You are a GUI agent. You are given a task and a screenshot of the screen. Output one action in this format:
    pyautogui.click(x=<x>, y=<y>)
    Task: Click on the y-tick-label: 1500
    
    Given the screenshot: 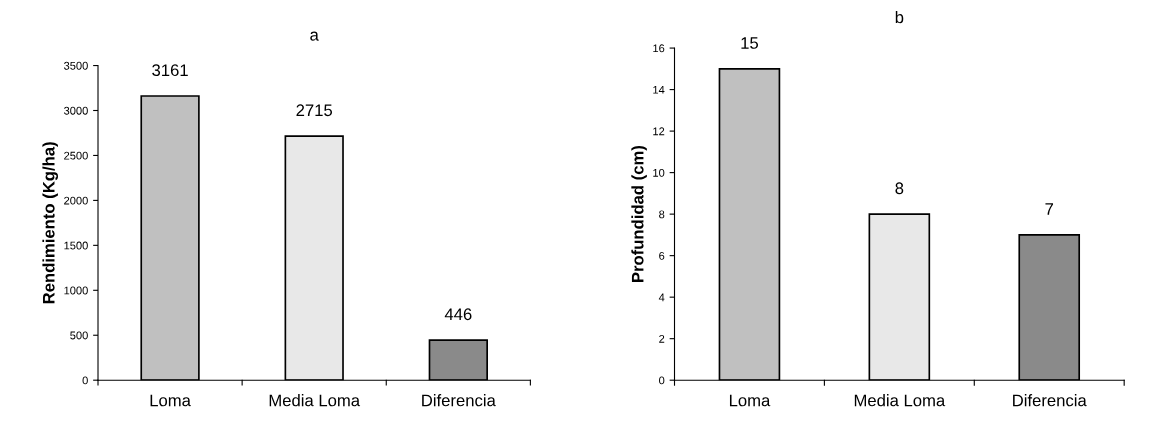 What is the action you would take?
    pyautogui.click(x=76, y=245)
    